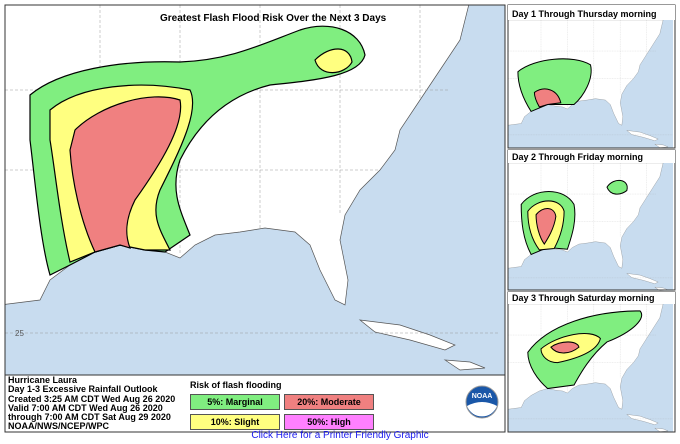  Describe the element at coordinates (590, 226) in the screenshot. I see `day2-map` at that location.